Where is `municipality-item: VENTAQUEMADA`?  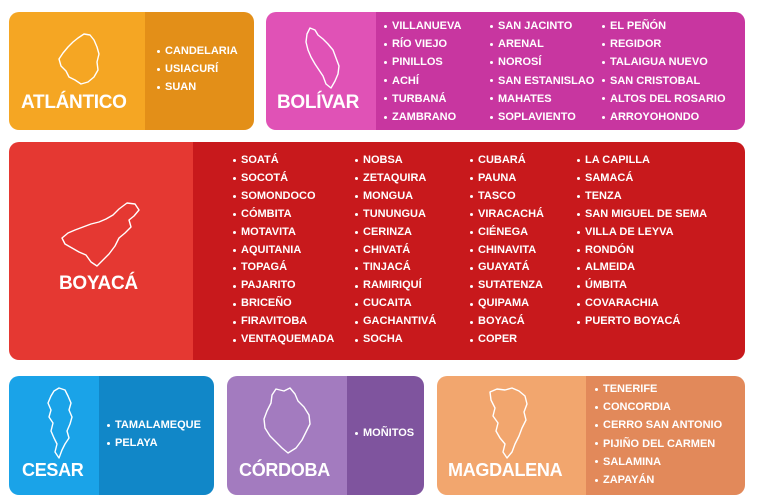 municipality-item: VENTAQUEMADA is located at coordinates (283, 340).